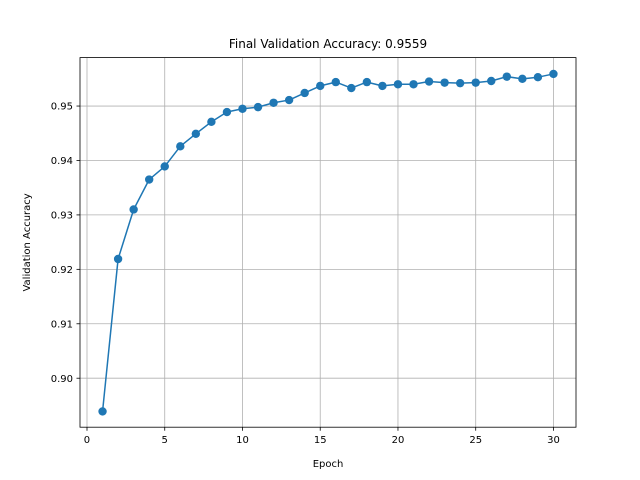 This screenshot has width=640, height=480. Describe the element at coordinates (62, 324) in the screenshot. I see `y-tick-label: 0.91` at that location.